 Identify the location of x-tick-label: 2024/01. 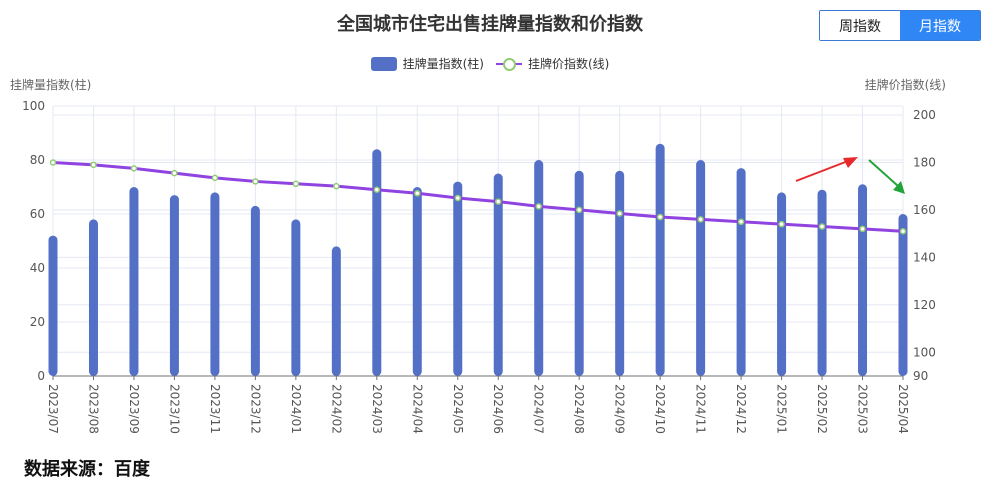
(296, 409).